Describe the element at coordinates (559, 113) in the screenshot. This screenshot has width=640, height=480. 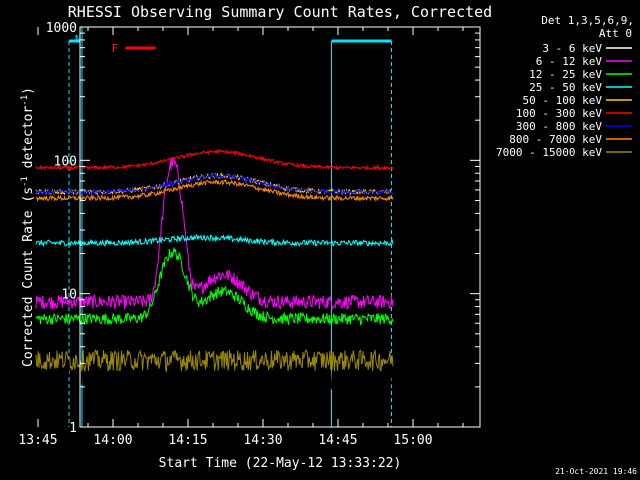
I see `legend-entry-5: 100 - 300 keV` at that location.